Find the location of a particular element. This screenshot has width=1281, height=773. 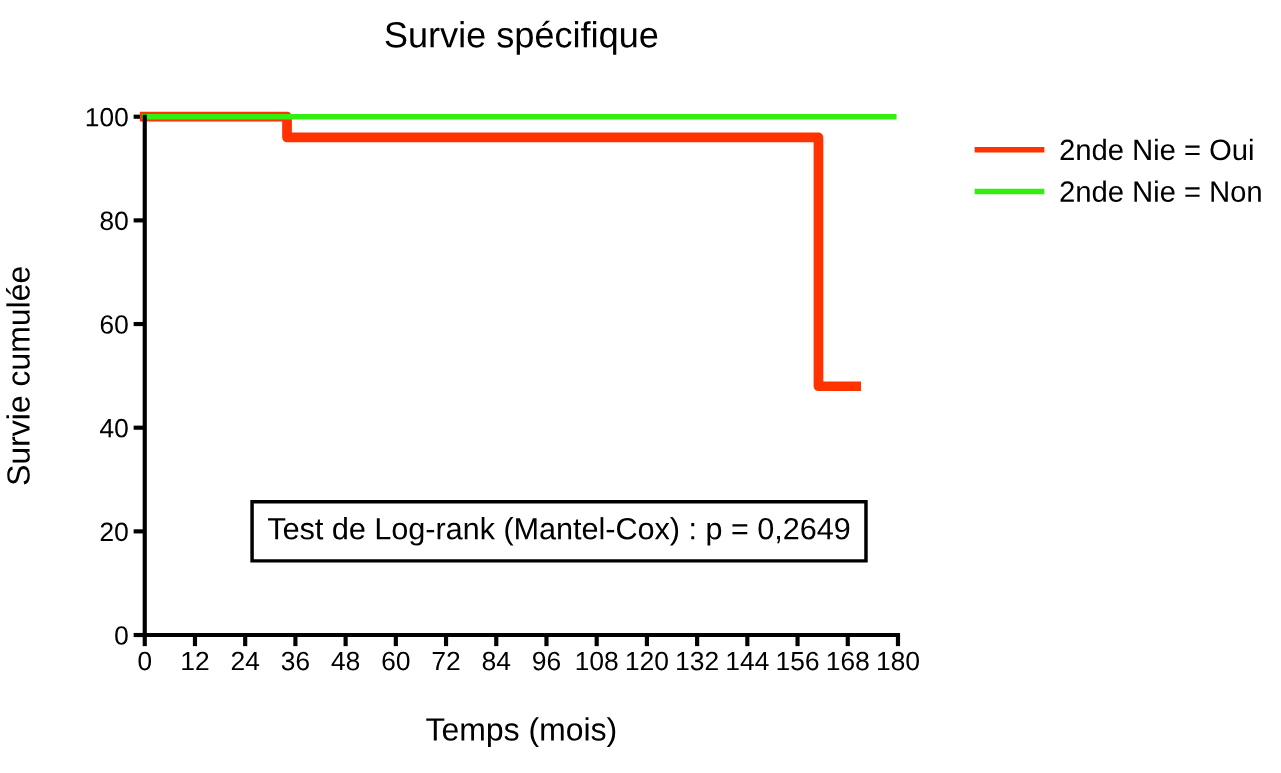

x-tick-label: 84 is located at coordinates (496, 661).